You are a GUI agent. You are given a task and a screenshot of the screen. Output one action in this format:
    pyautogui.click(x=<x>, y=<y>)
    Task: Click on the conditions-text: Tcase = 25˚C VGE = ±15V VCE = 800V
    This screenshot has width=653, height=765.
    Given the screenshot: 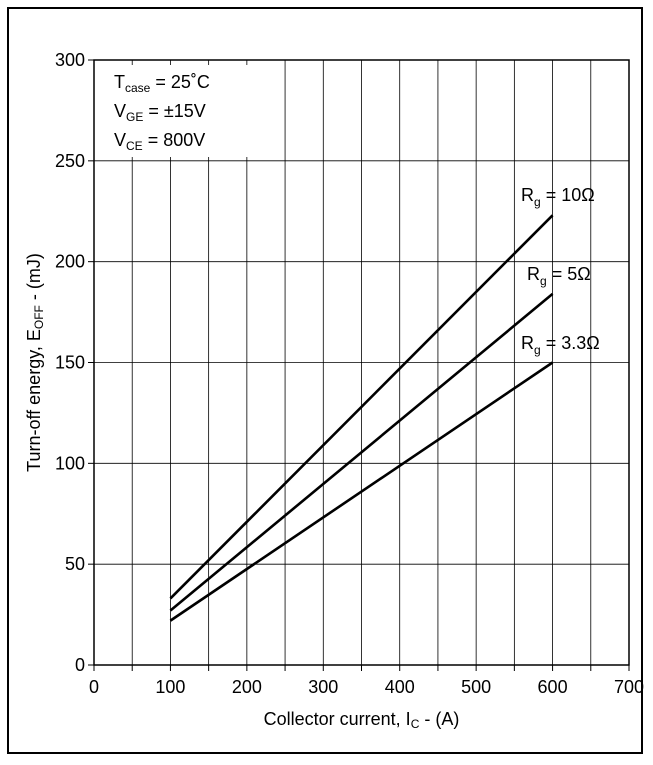 What is the action you would take?
    pyautogui.click(x=162, y=112)
    